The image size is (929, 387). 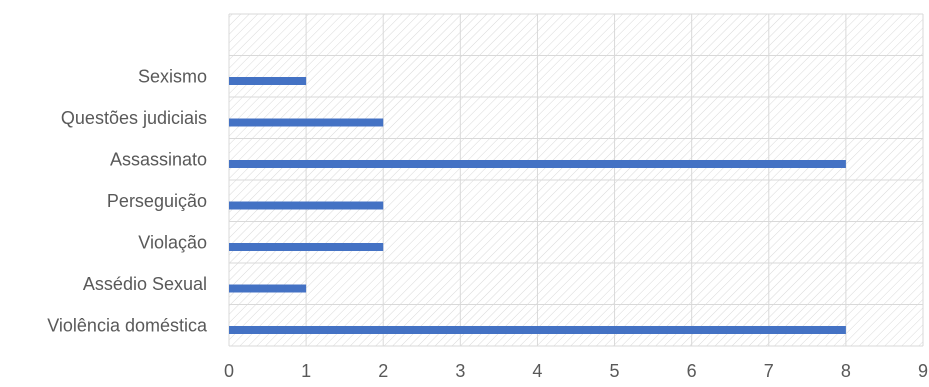 I want to click on x-tick-label-3: 3, so click(x=460, y=371).